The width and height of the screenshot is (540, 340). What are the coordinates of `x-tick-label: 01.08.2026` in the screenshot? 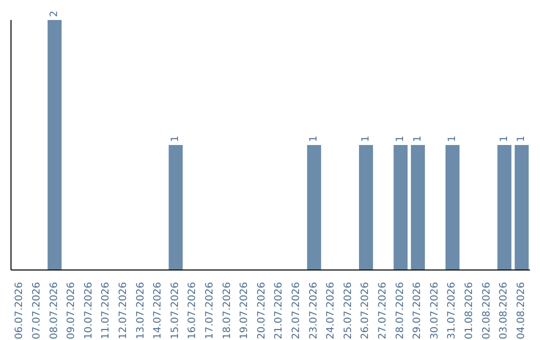 It's located at (469, 311).